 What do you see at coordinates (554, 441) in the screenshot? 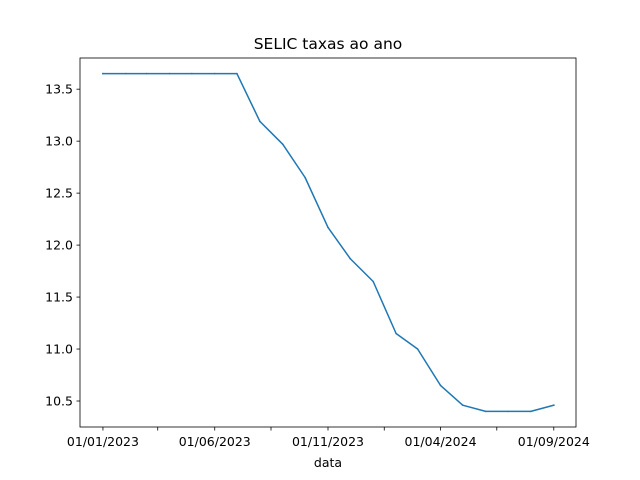
I see `x-tick-label: 01/09/2024` at bounding box center [554, 441].